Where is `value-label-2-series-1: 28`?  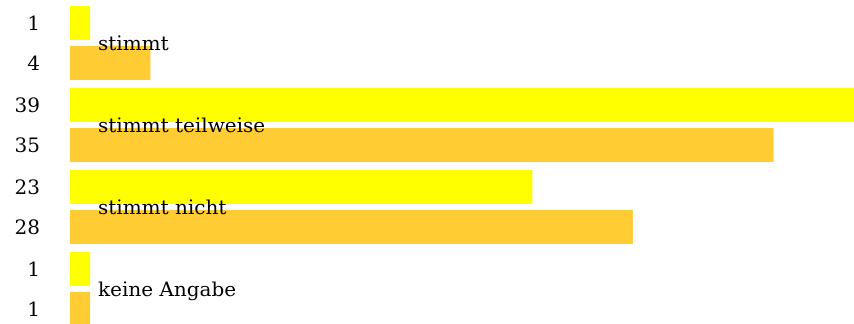 value-label-2-series-1: 28 is located at coordinates (27, 227).